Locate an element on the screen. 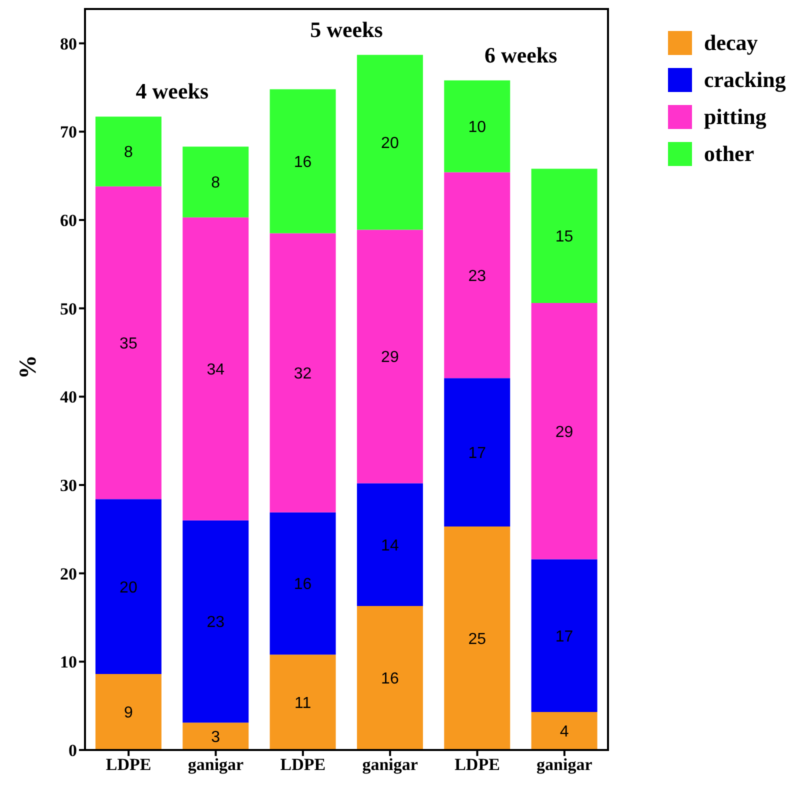 Image resolution: width=804 pixels, height=798 pixels. data-label: 14 is located at coordinates (390, 545).